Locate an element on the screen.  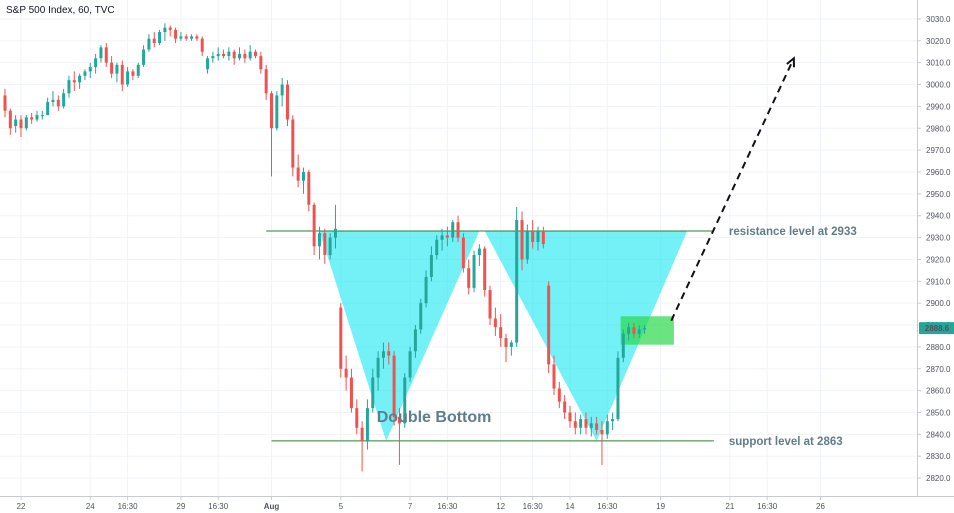
y-tick-label: 3020.0 is located at coordinates (938, 41).